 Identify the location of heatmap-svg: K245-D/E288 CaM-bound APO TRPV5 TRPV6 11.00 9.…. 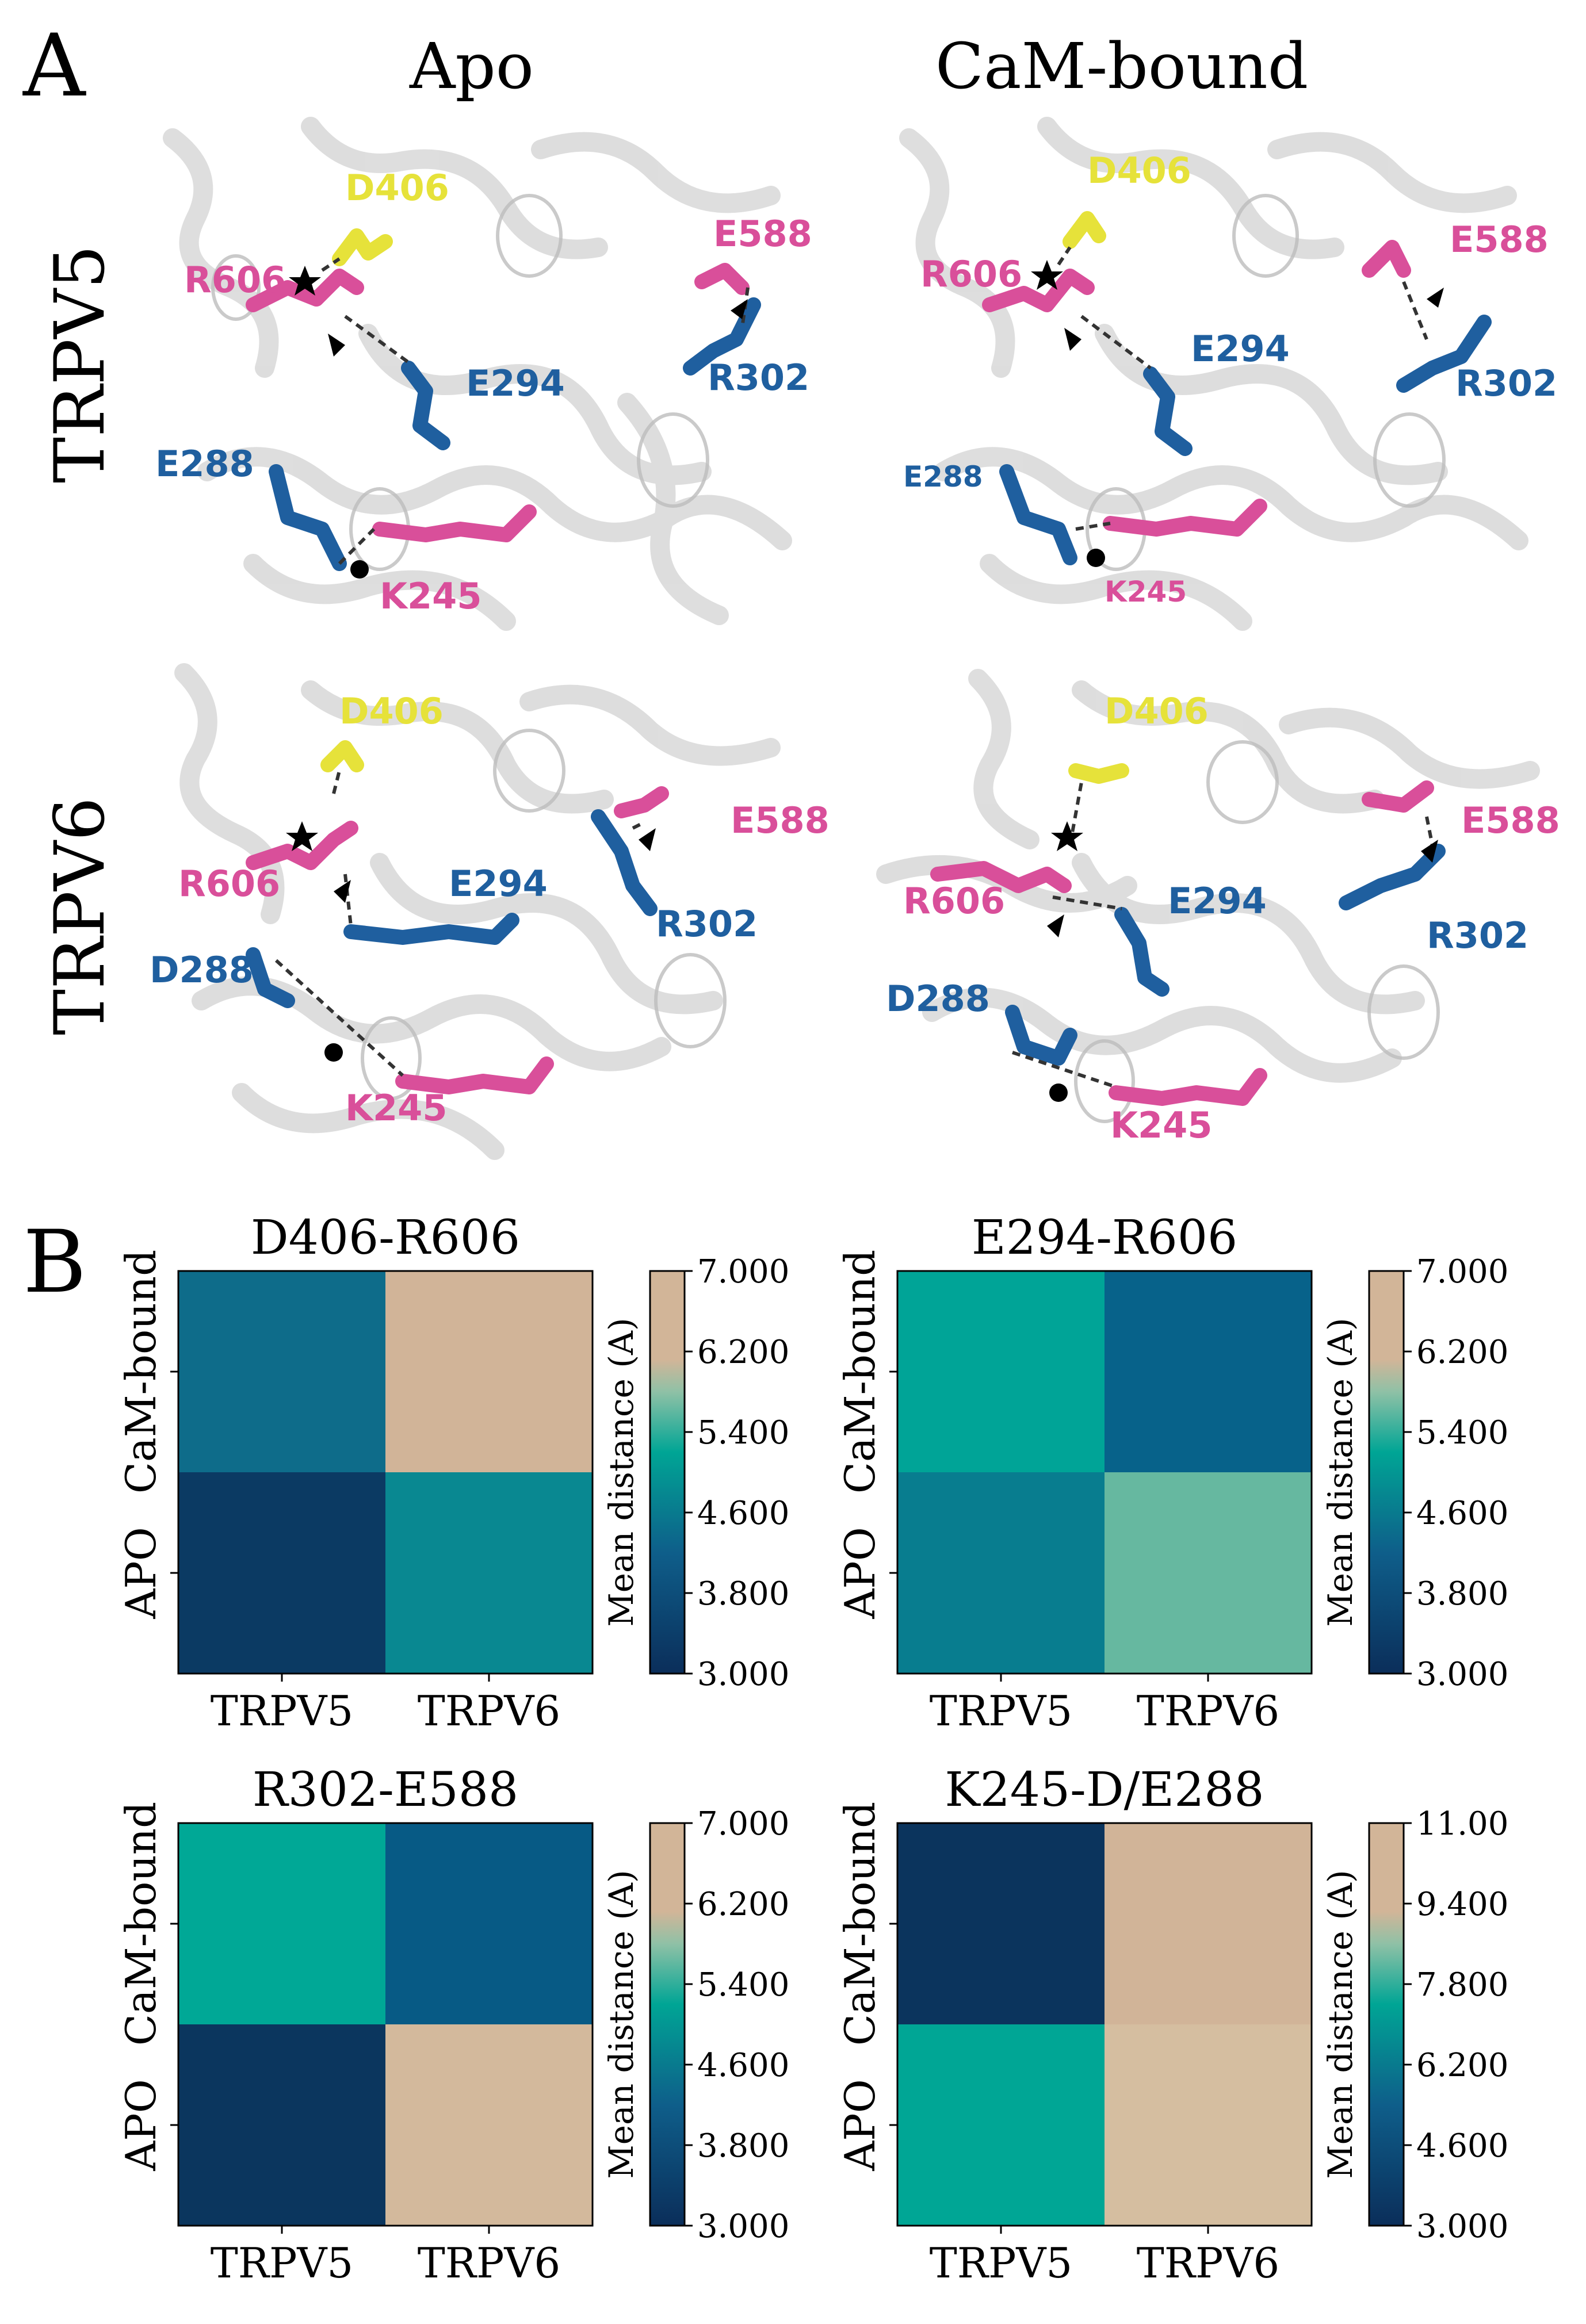
(1172, 2025).